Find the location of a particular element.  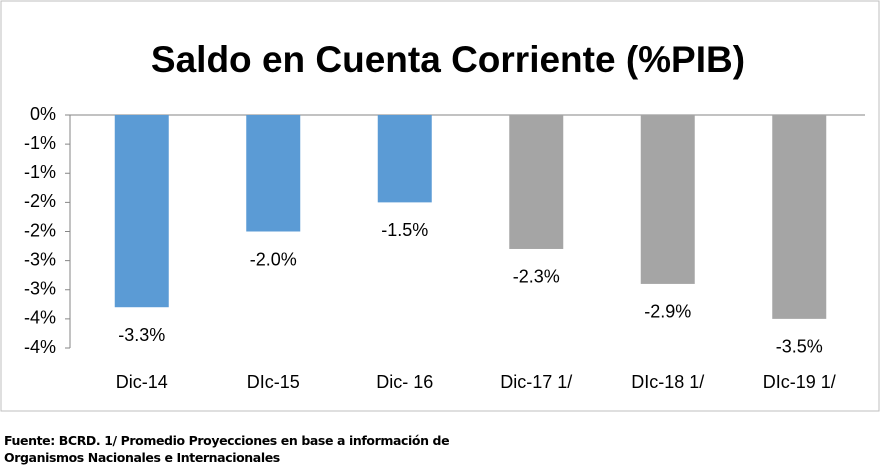

data-label: -1.5% is located at coordinates (404, 230).